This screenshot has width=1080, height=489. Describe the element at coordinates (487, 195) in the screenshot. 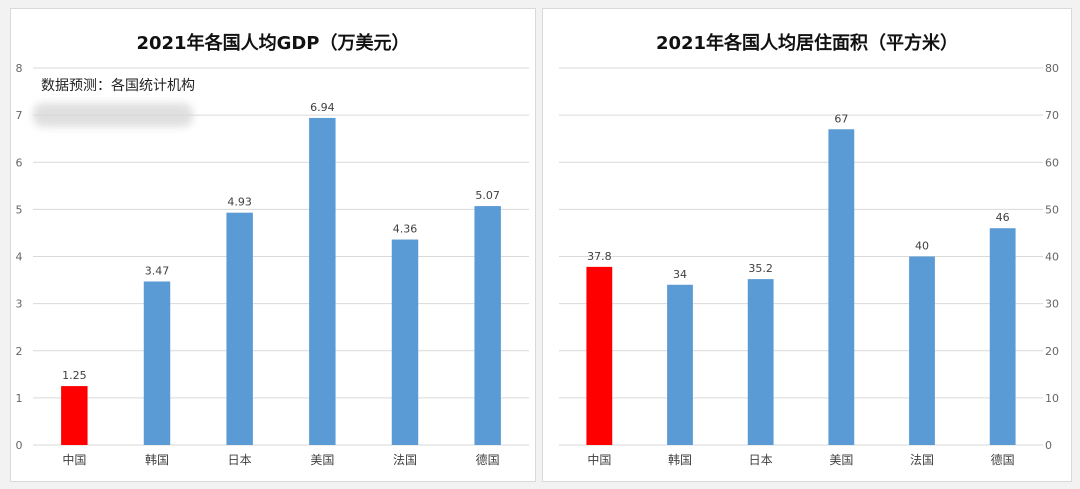

I see `chart-0-data-label: 5.07` at that location.